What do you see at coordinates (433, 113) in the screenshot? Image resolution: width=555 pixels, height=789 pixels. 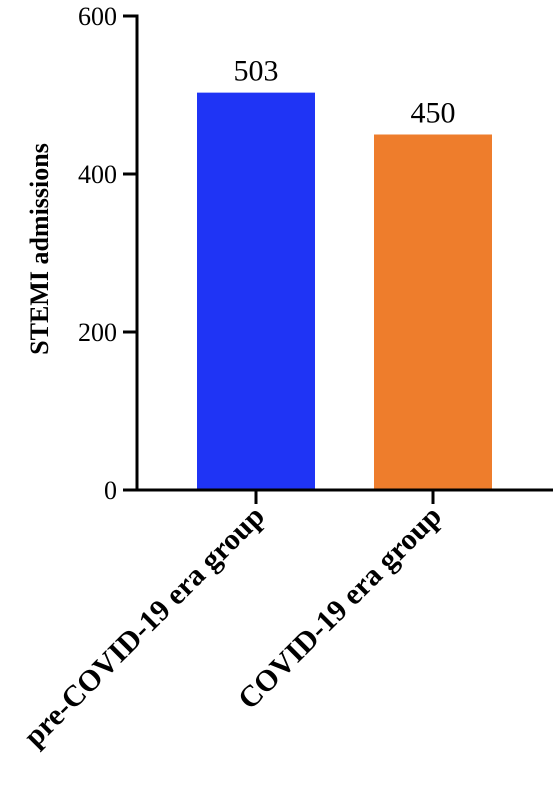 I see `data-label-2: 450` at bounding box center [433, 113].